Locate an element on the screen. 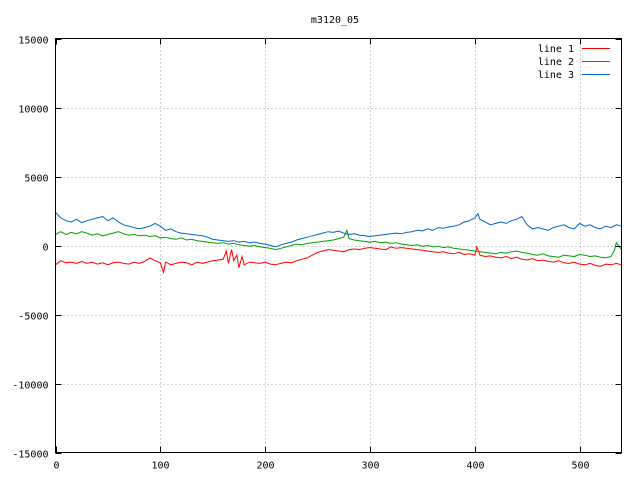 The image size is (640, 480). legend-label: line 1 is located at coordinates (556, 49).